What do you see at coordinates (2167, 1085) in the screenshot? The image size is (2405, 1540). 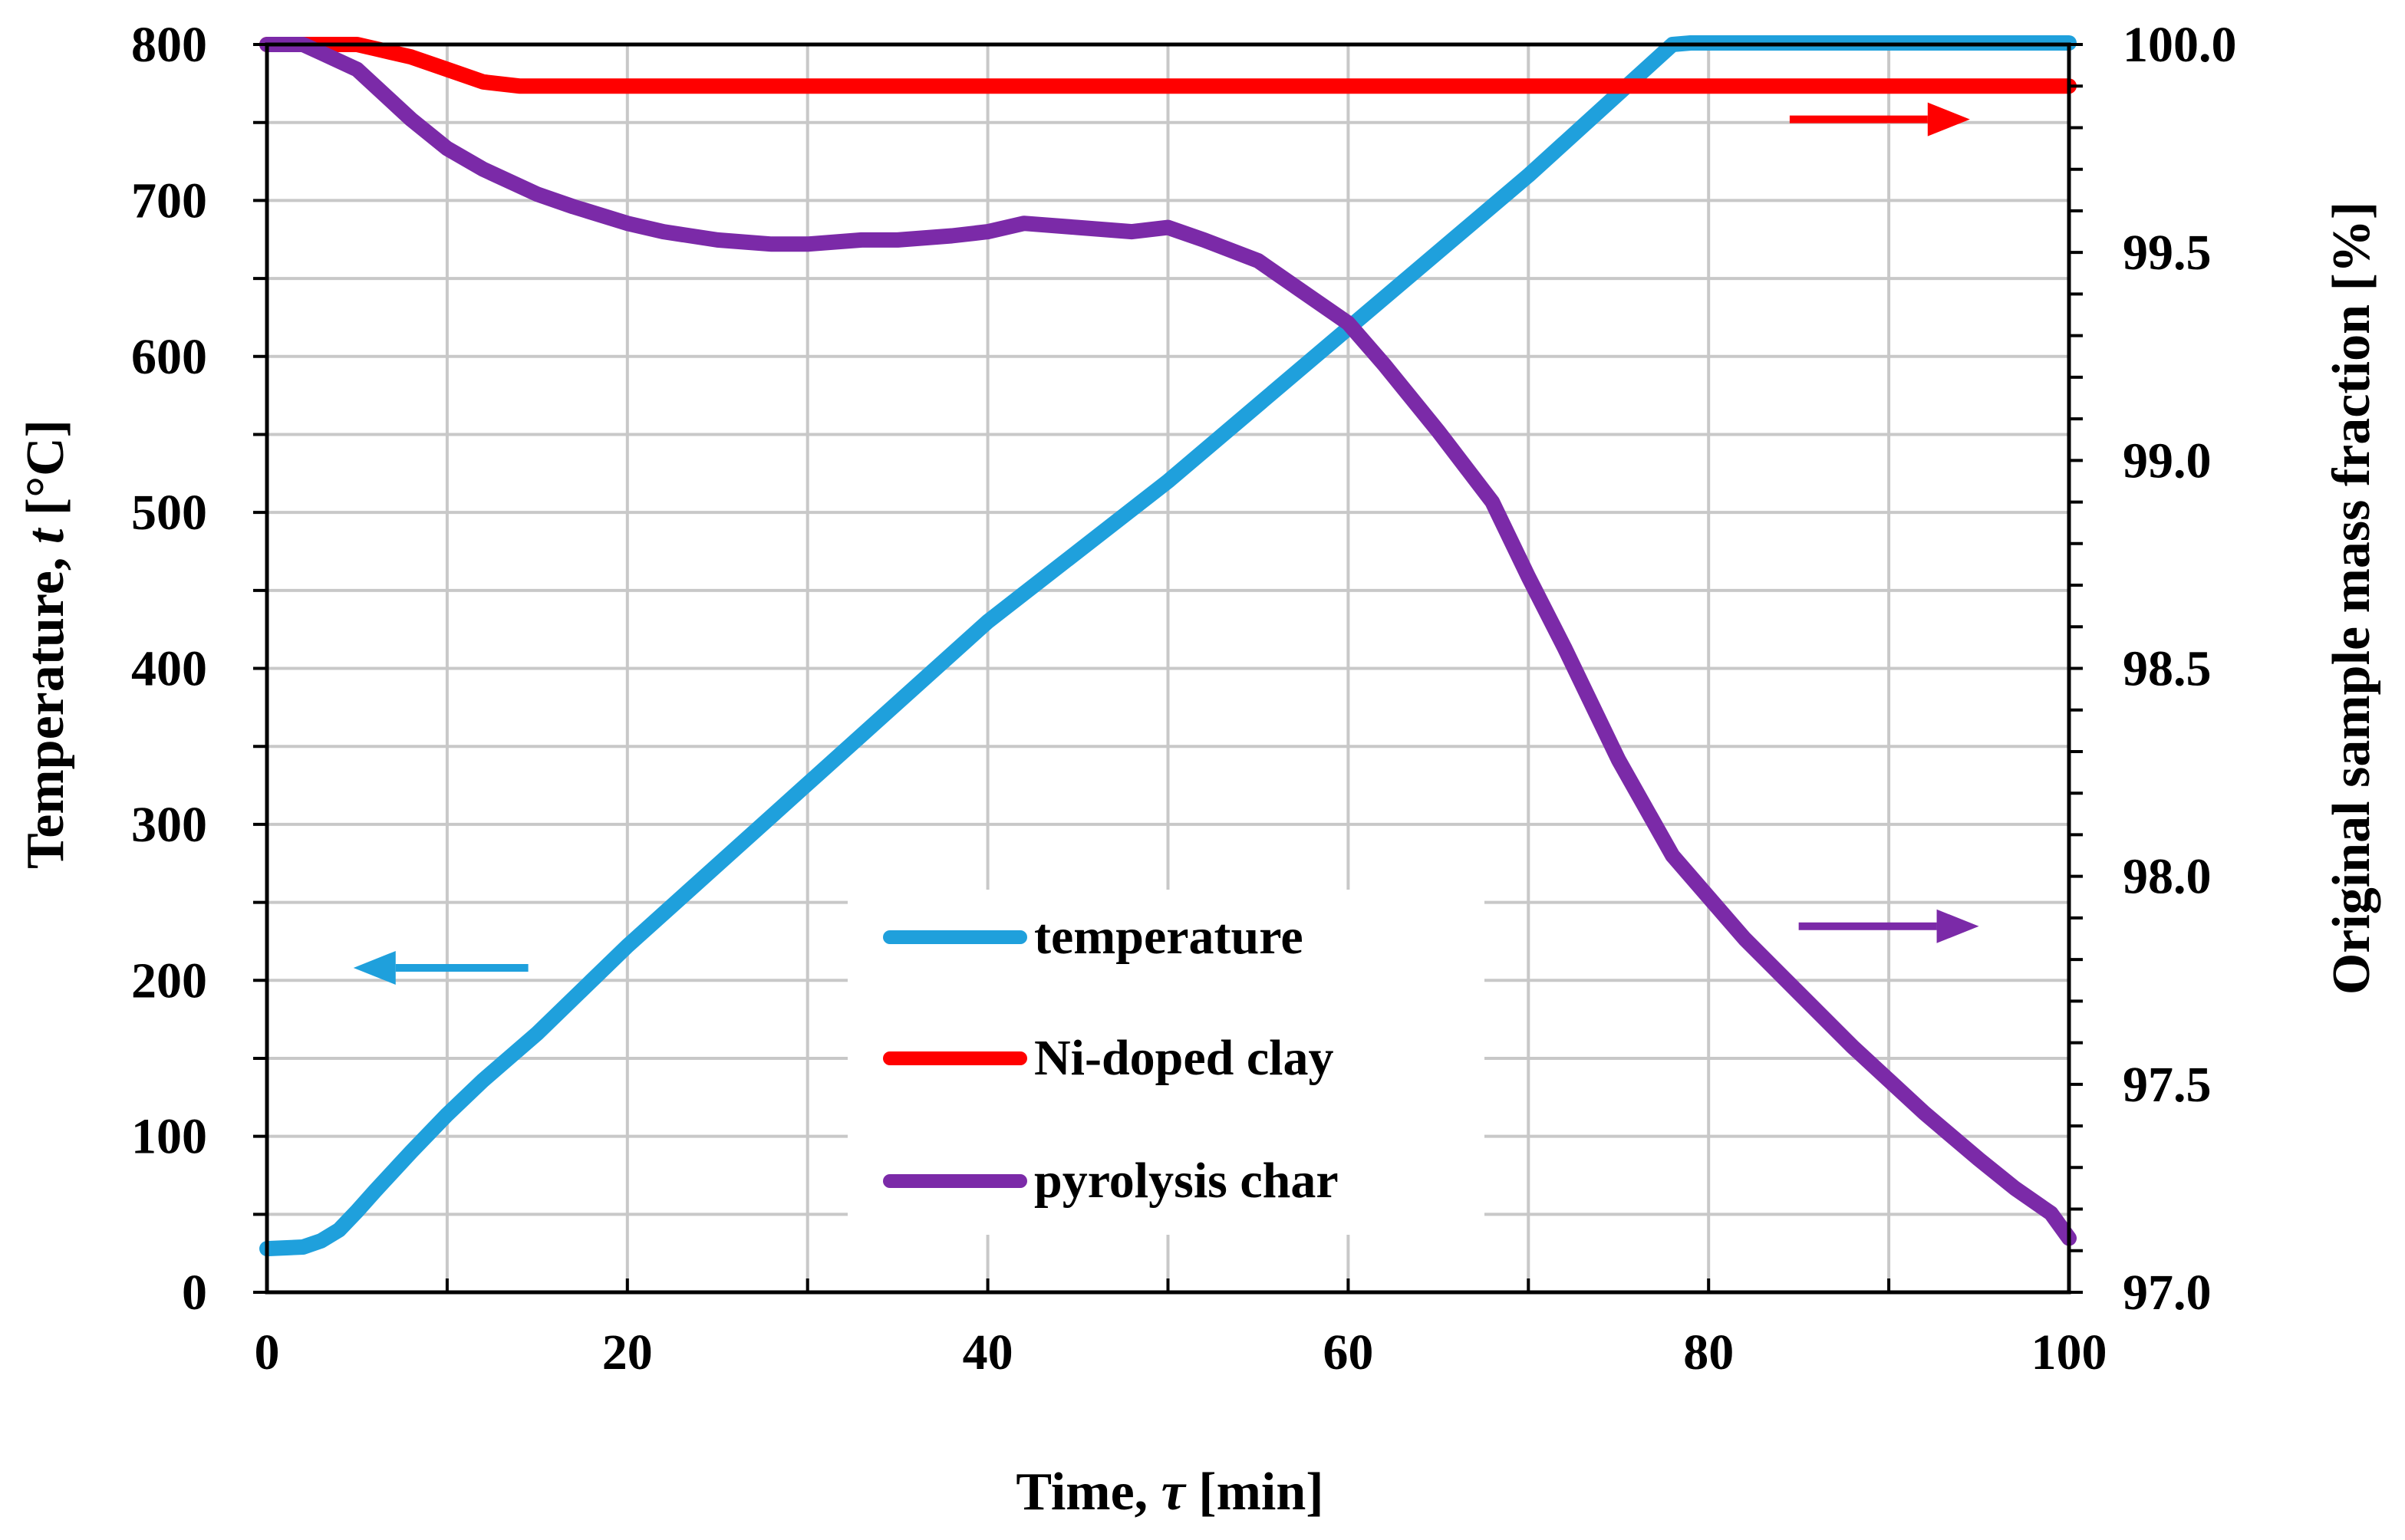 I see `y-right-tick-label: 97.5` at bounding box center [2167, 1085].